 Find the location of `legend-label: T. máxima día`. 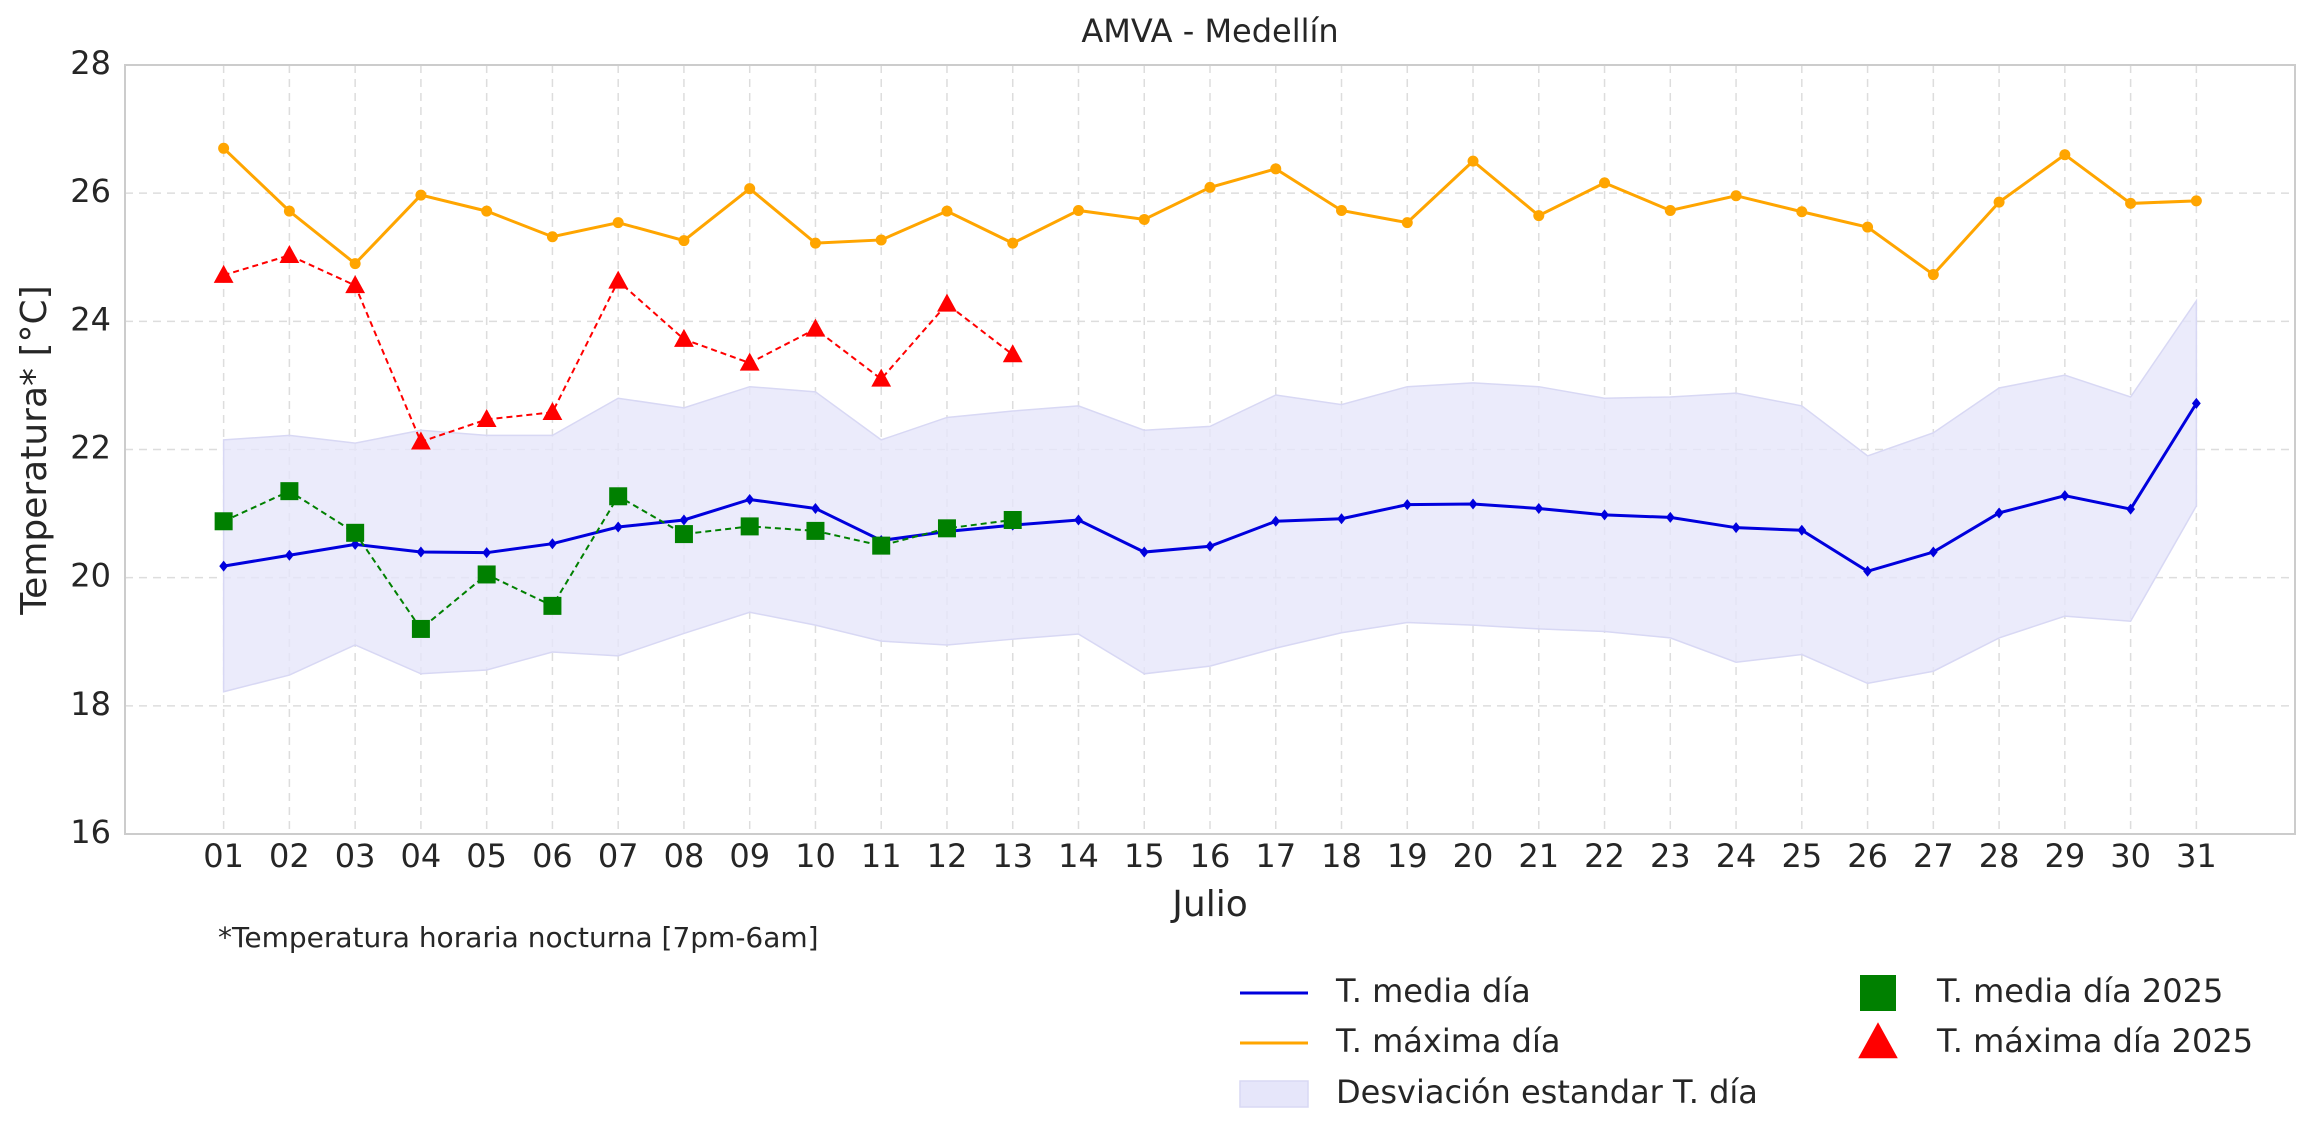

legend-label: T. máxima día is located at coordinates (1447, 1041).